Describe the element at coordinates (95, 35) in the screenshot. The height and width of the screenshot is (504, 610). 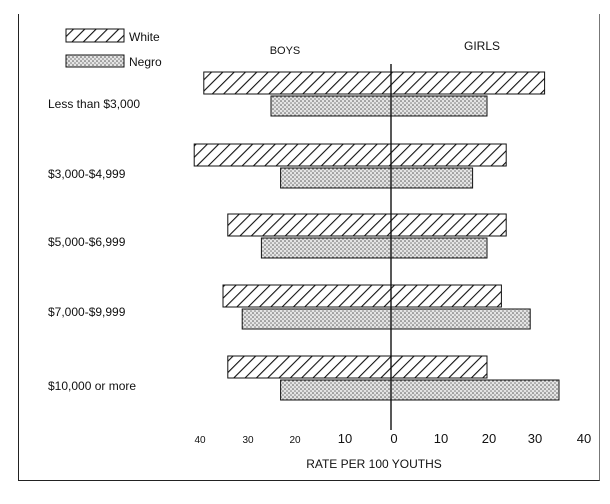
I see `legend-swatch-white` at that location.